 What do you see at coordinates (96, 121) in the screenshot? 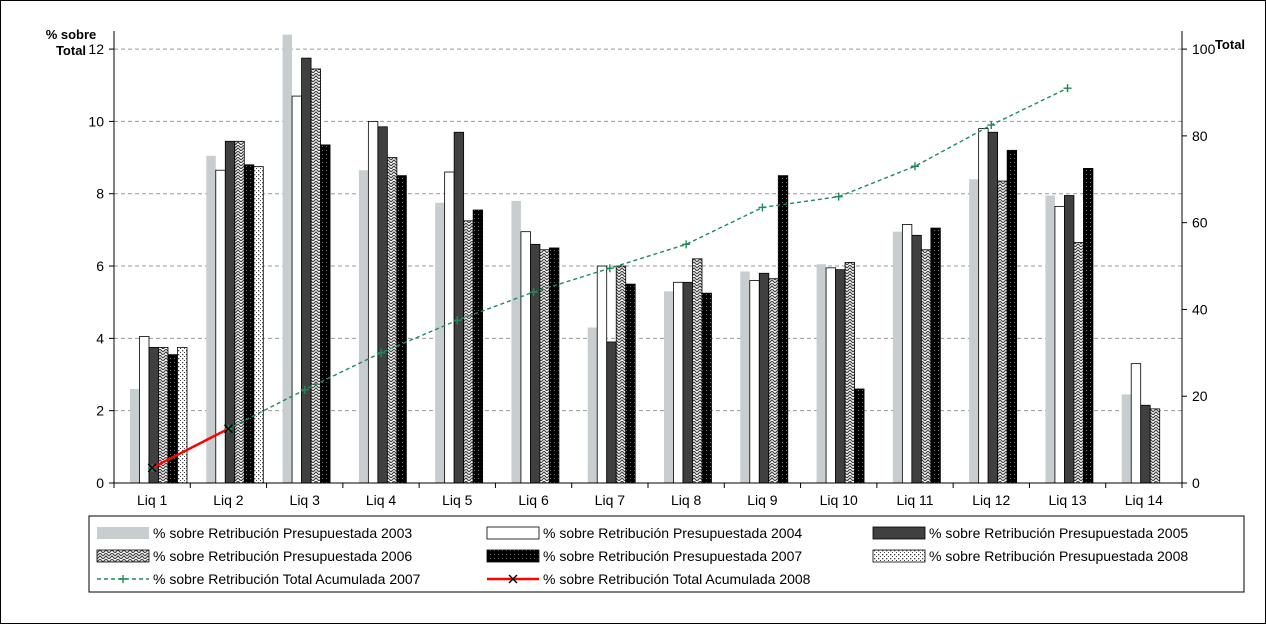
I see `left-tick-label: 10` at bounding box center [96, 121].